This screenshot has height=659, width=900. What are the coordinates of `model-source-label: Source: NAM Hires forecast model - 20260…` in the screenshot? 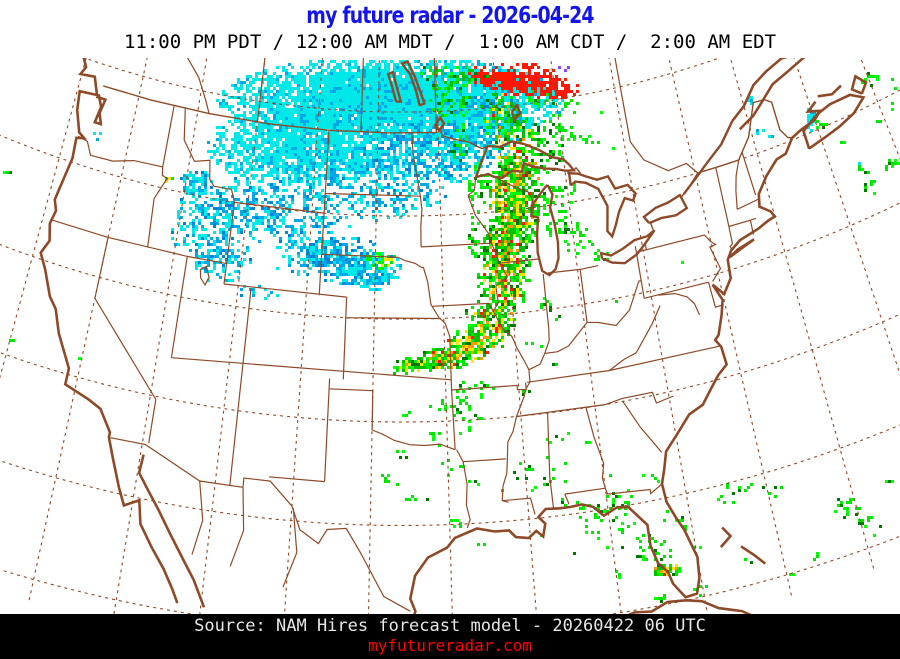 It's located at (450, 626).